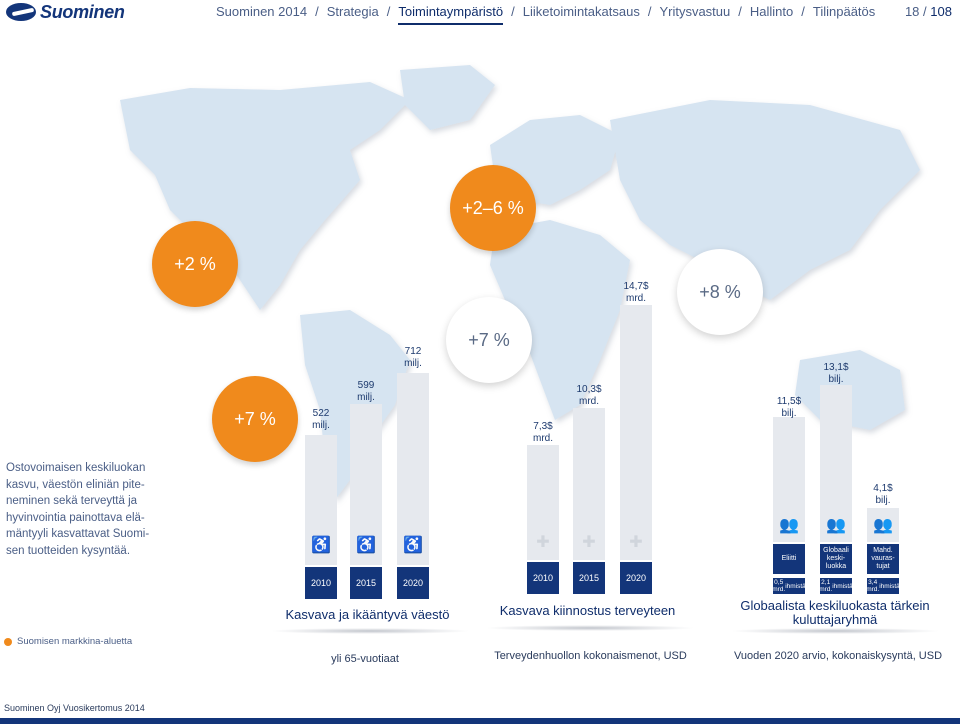  I want to click on middleclass-category-globaali: Globaali keski- luokka, so click(836, 559).